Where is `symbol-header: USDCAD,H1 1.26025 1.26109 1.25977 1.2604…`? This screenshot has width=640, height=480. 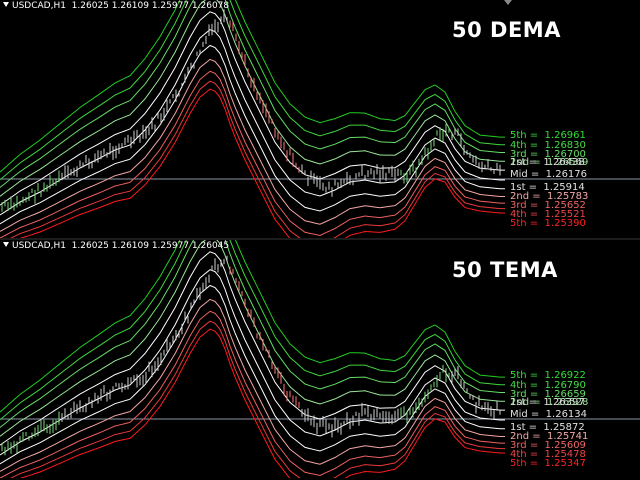 symbol-header: USDCAD,H1 1.26025 1.26109 1.25977 1.2604… is located at coordinates (116, 246).